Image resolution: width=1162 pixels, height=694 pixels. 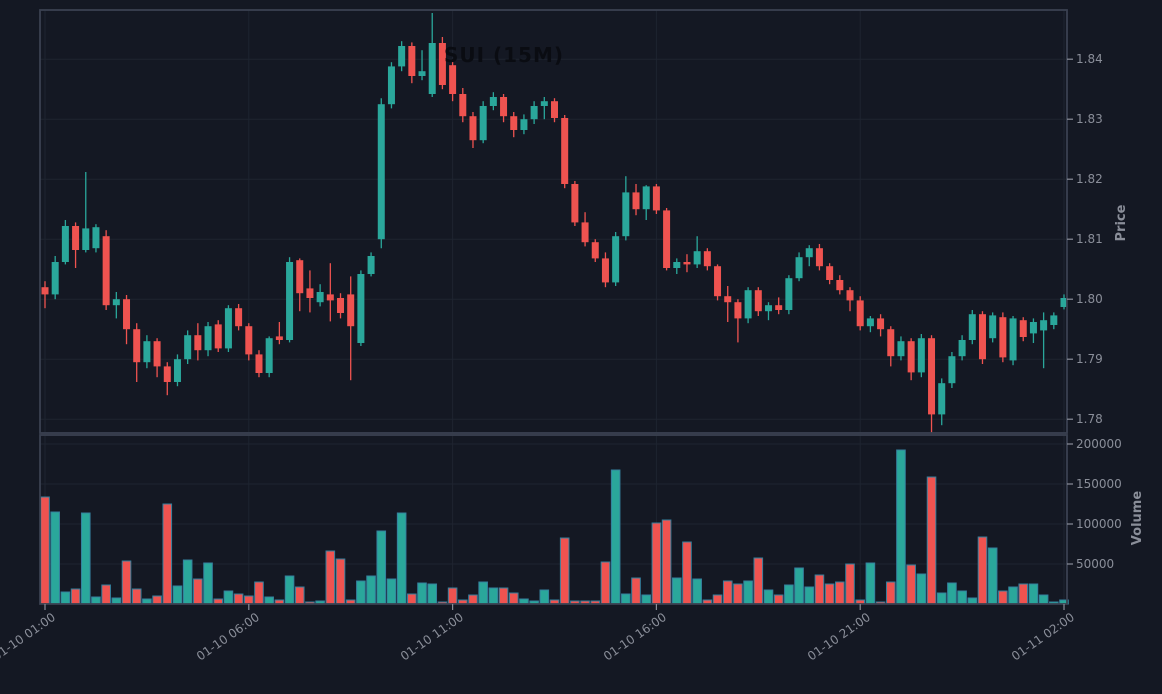 I want to click on price-tick-label: 1.82, so click(x=1089, y=179).